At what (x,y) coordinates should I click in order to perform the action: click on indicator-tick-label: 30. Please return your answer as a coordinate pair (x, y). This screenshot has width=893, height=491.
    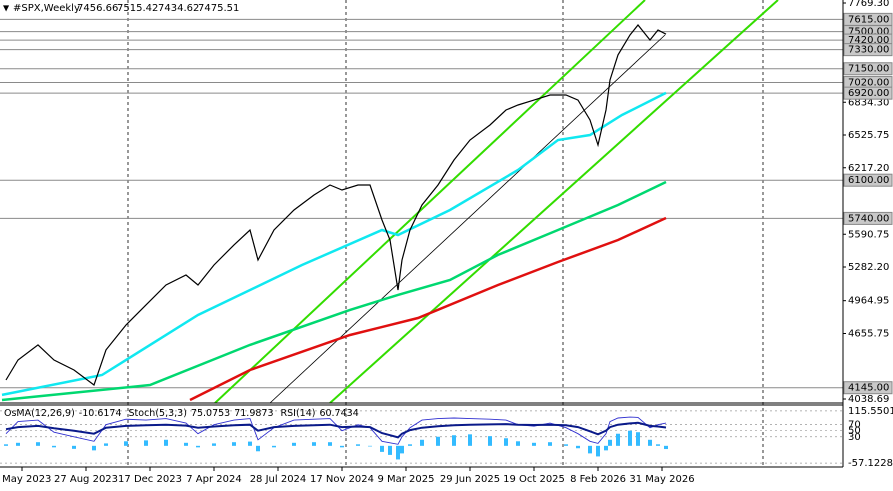
    Looking at the image, I should click on (854, 437).